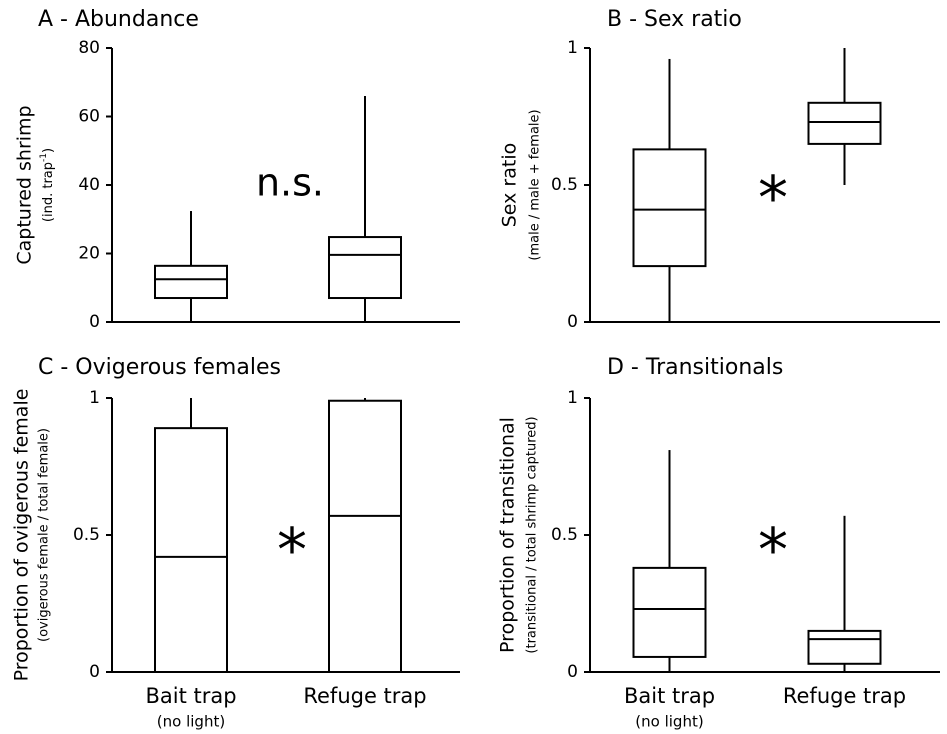 This screenshot has height=734, width=947. What do you see at coordinates (25, 184) in the screenshot?
I see `y-axis-label: Captured shrimp` at bounding box center [25, 184].